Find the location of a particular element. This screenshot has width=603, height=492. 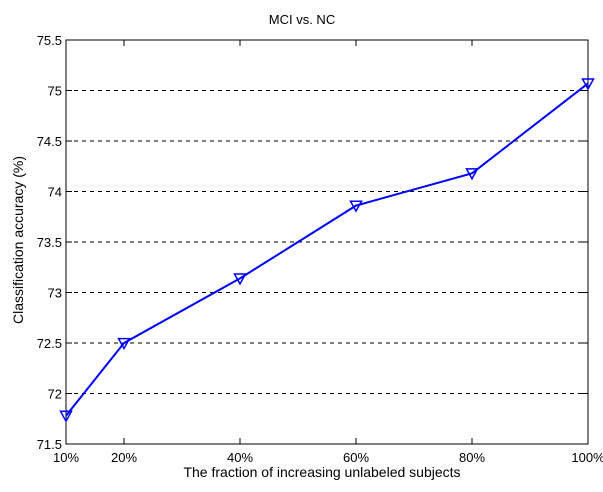

y-tick-label: 71.5 is located at coordinates (49, 444).